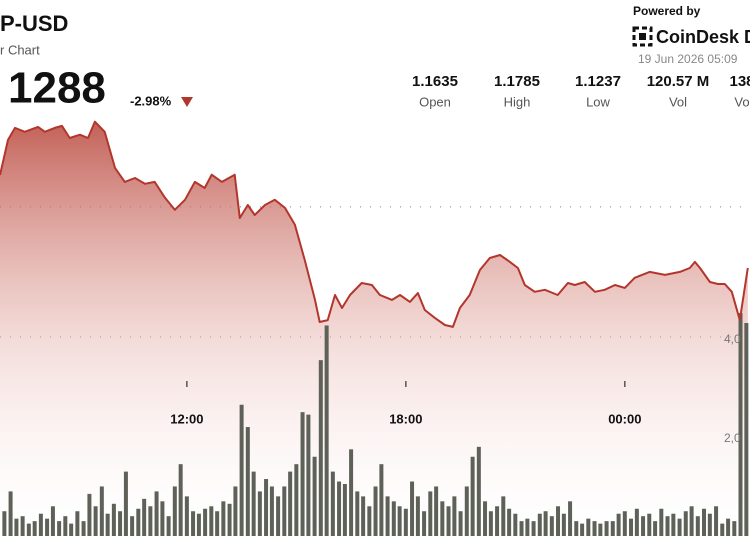 The image size is (750, 536). What do you see at coordinates (517, 101) in the screenshot?
I see `stat-label: High` at bounding box center [517, 101].